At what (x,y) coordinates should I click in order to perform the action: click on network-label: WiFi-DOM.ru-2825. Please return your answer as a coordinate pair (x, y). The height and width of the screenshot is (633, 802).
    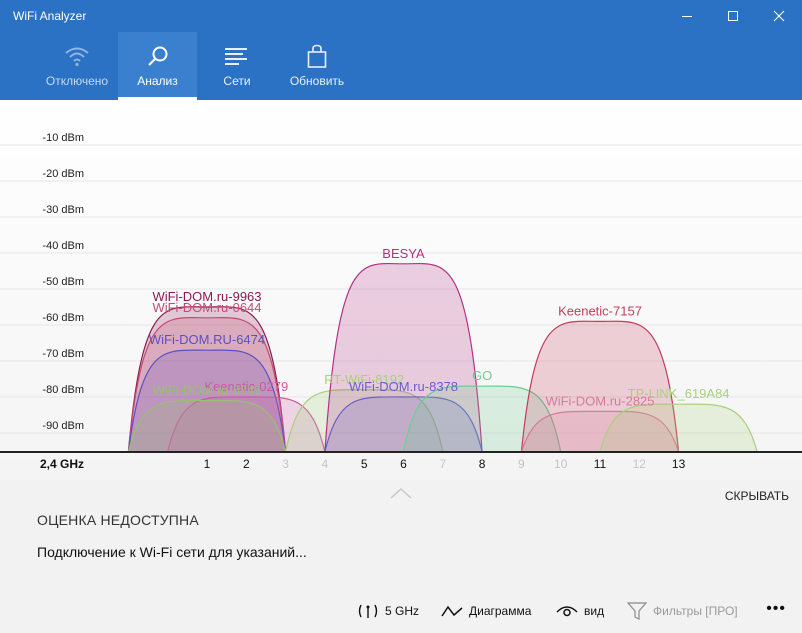
    Looking at the image, I should click on (599, 400).